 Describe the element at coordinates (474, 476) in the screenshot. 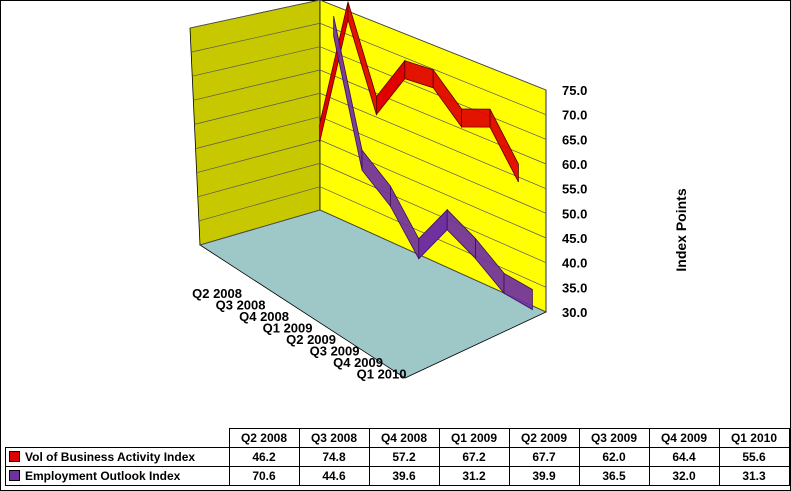

I see `table-cell: 31.2` at that location.